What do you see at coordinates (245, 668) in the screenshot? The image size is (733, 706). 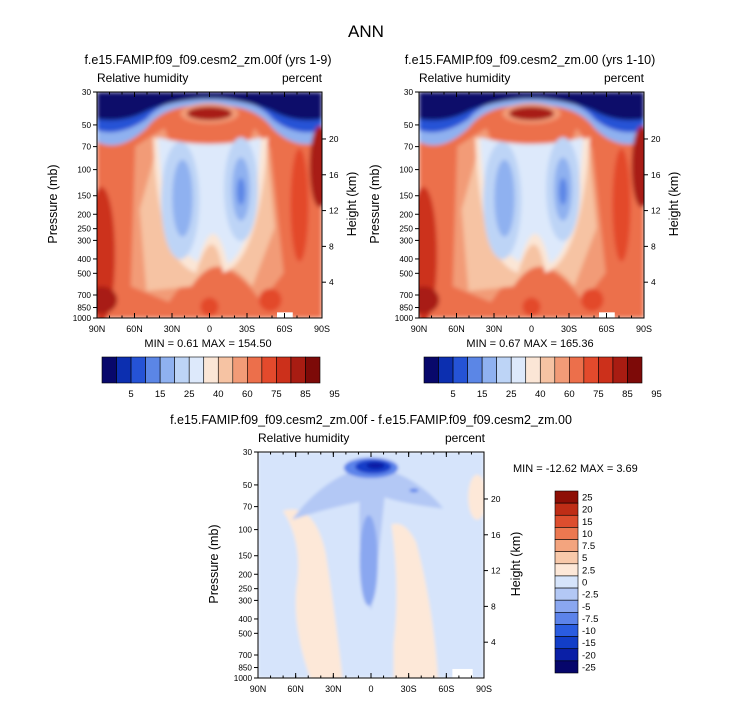 I see `panel-diff-ytick-label: 850` at bounding box center [245, 668].